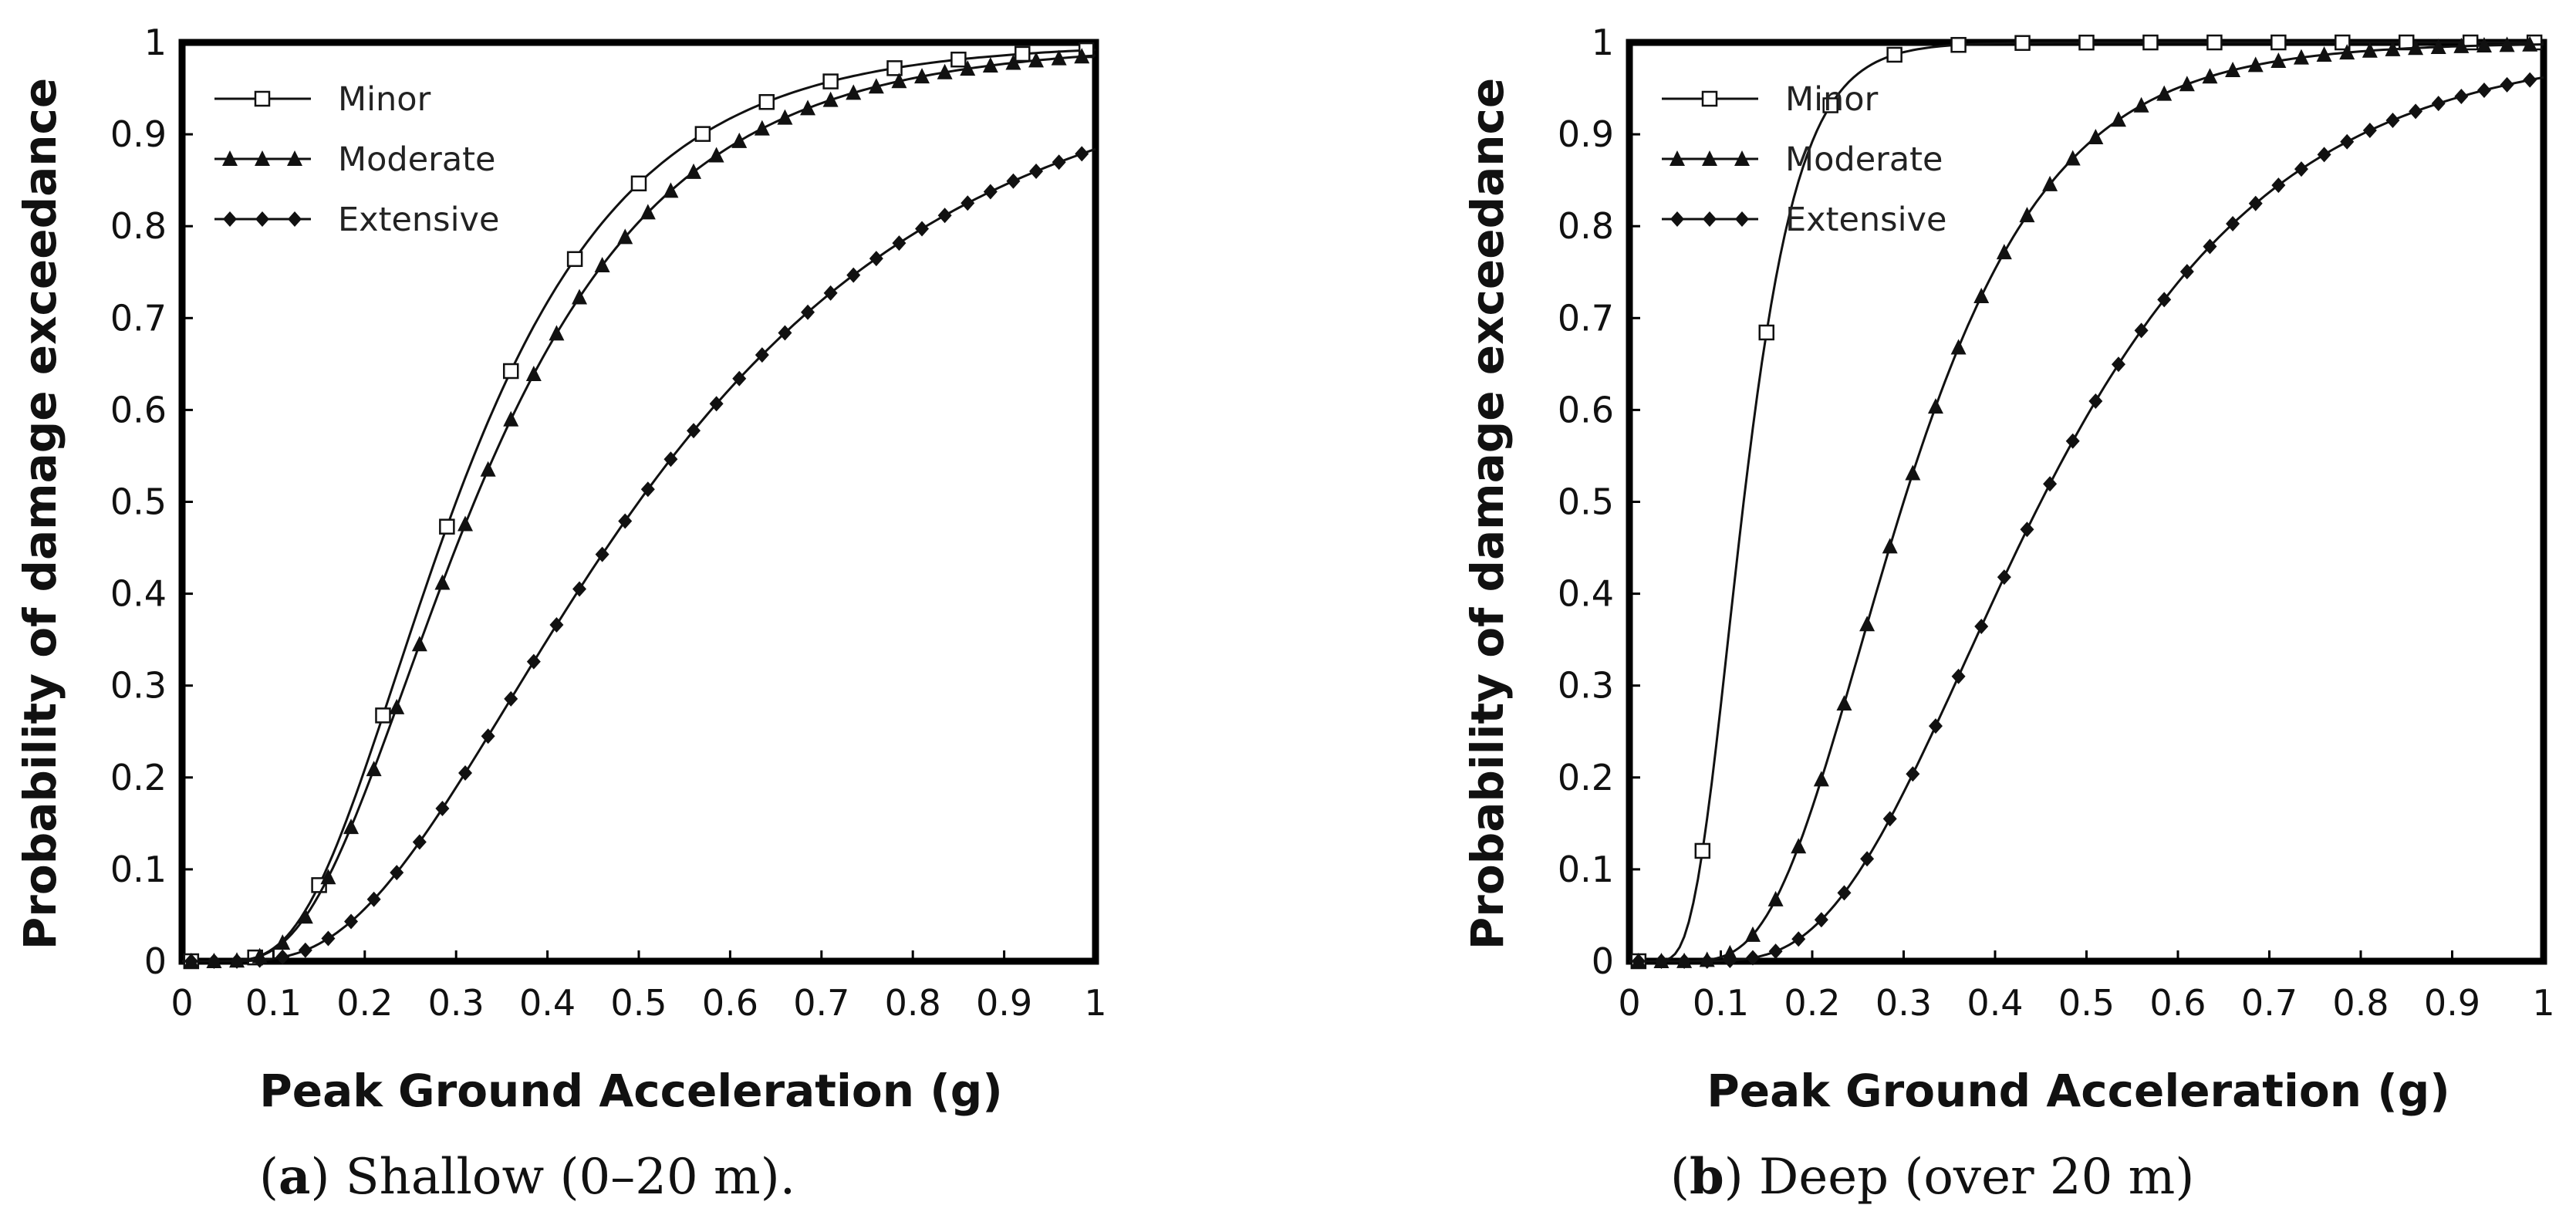  What do you see at coordinates (1629, 1003) in the screenshot?
I see `x-tick-label: 0` at bounding box center [1629, 1003].